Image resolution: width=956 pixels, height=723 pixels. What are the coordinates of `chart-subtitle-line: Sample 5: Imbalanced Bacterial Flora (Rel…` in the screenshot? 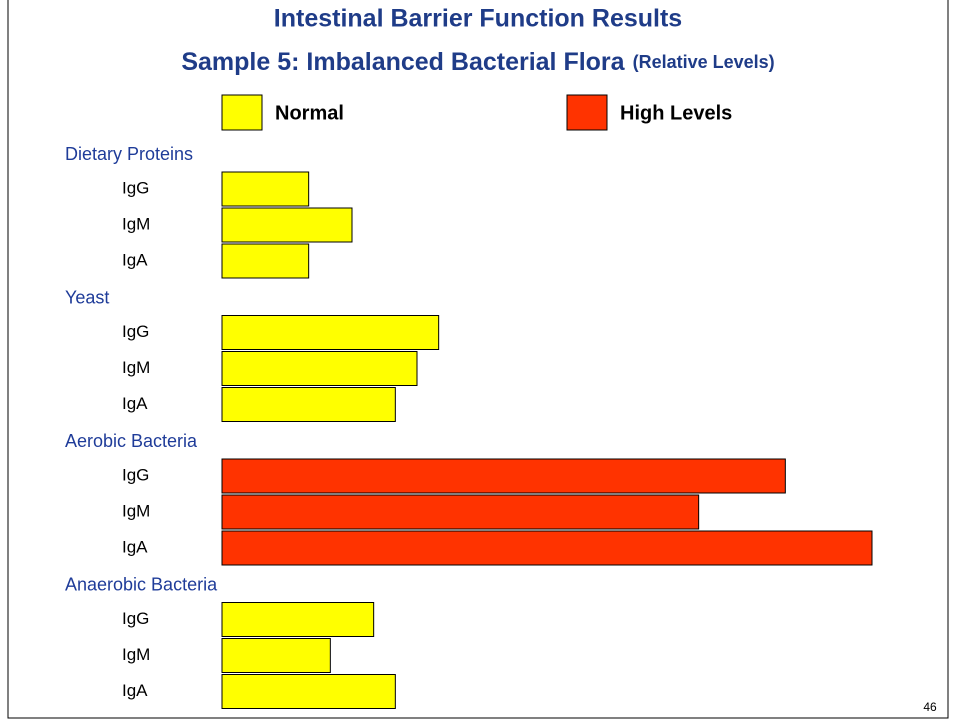 It's located at (477, 62).